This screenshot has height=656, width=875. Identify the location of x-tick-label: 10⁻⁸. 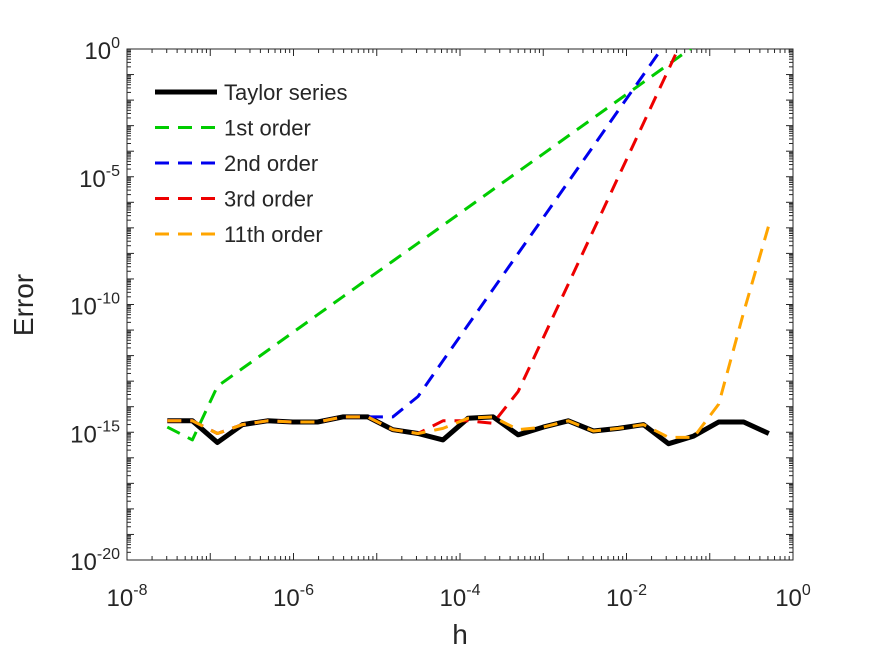
(127, 597).